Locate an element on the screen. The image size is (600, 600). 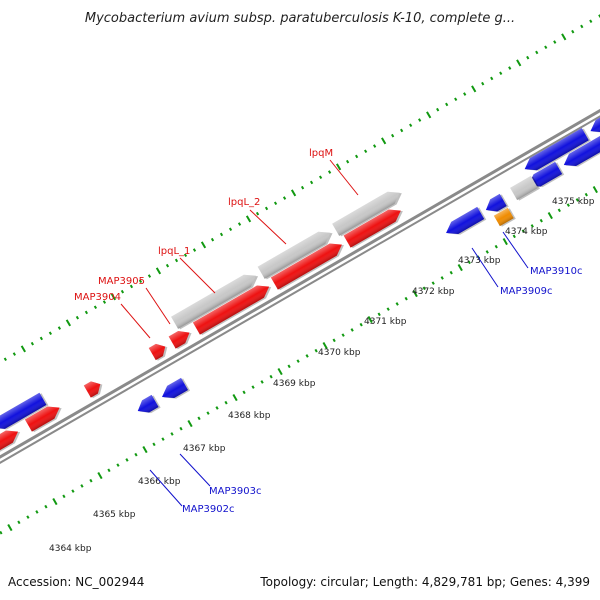
gene-label-lpqM: lpqM is located at coordinates (321, 153).